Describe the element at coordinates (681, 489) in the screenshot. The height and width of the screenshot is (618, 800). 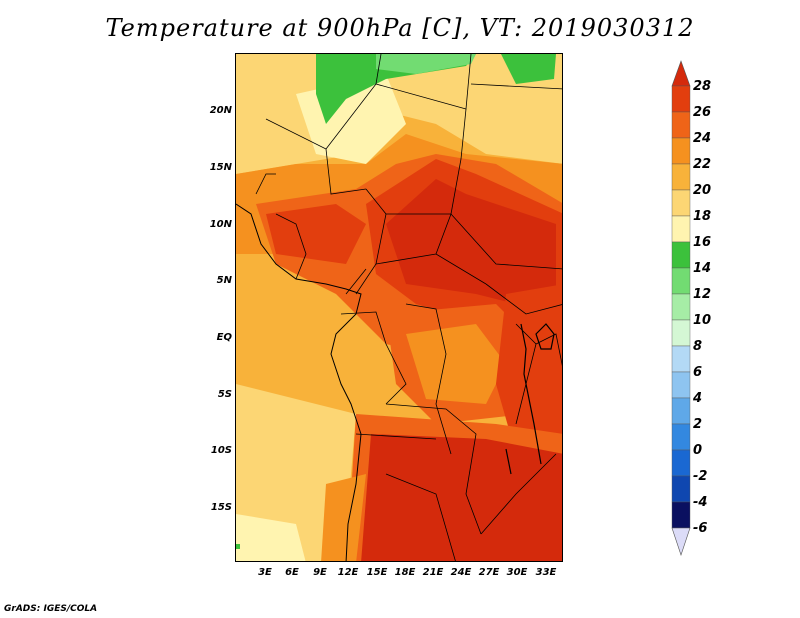
I see `colorbar-band-m4` at that location.